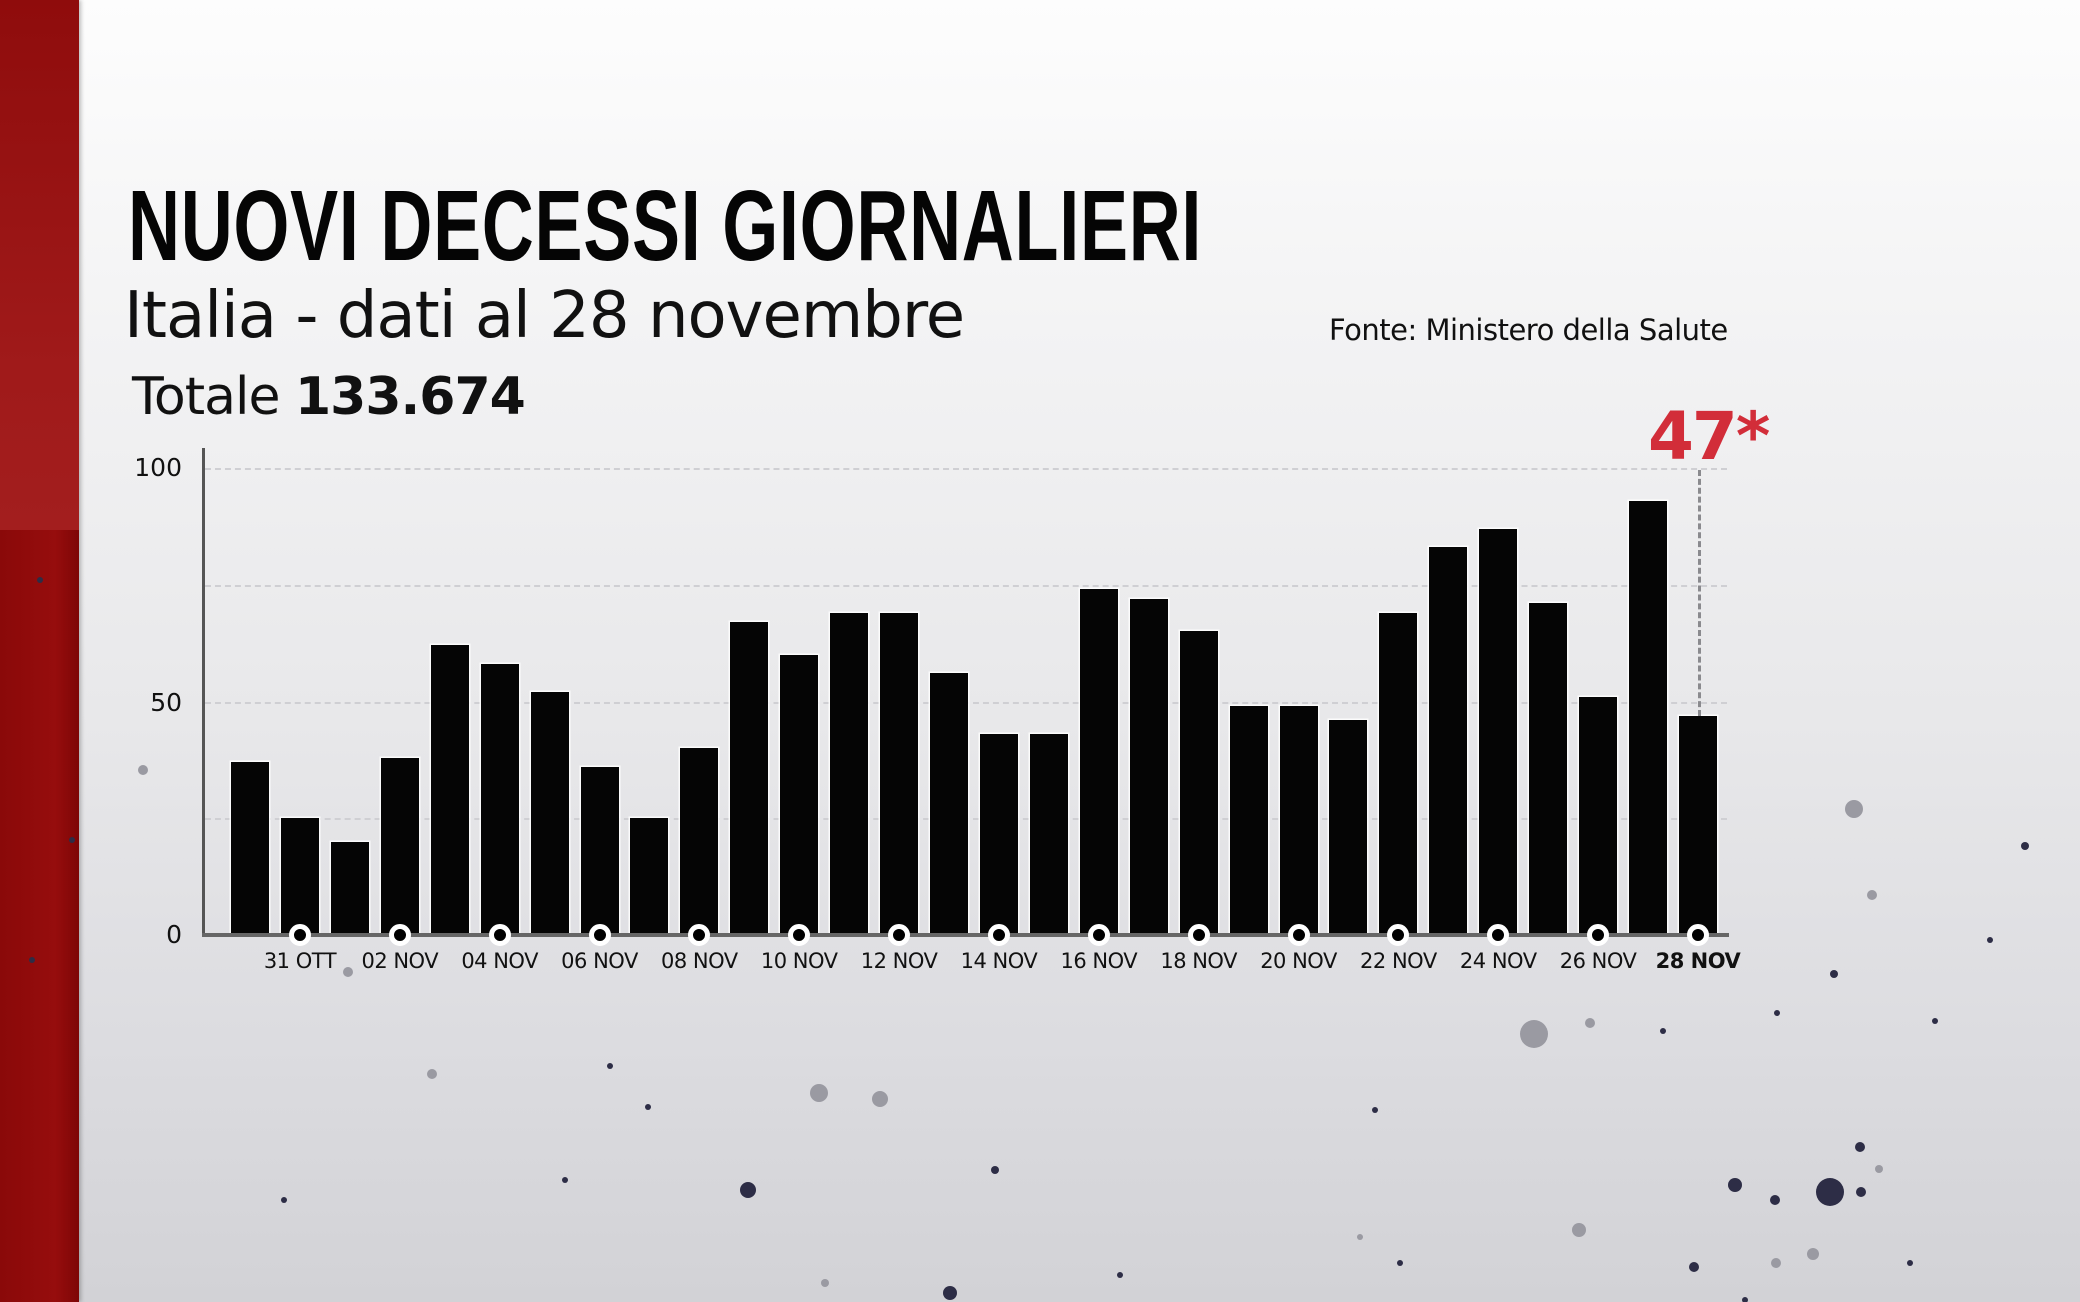  Describe the element at coordinates (158, 467) in the screenshot. I see `y-tick-label-100: 100` at that location.